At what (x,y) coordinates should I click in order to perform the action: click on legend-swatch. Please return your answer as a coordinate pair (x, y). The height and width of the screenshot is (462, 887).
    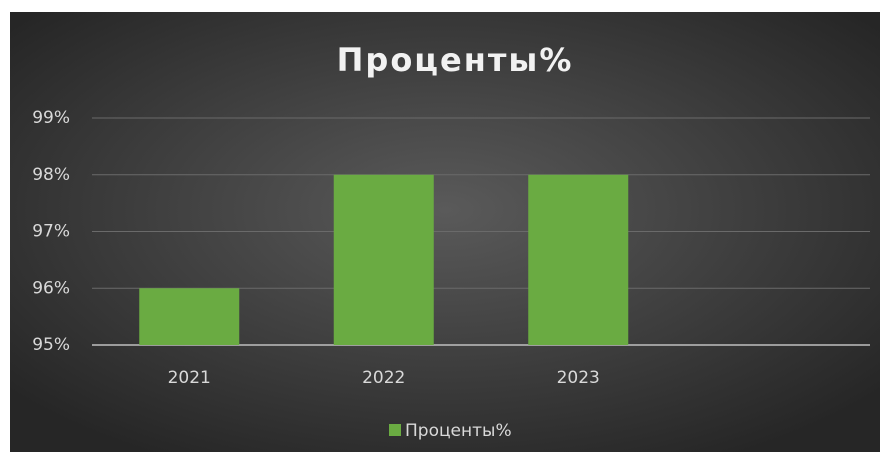
    Looking at the image, I should click on (395, 430).